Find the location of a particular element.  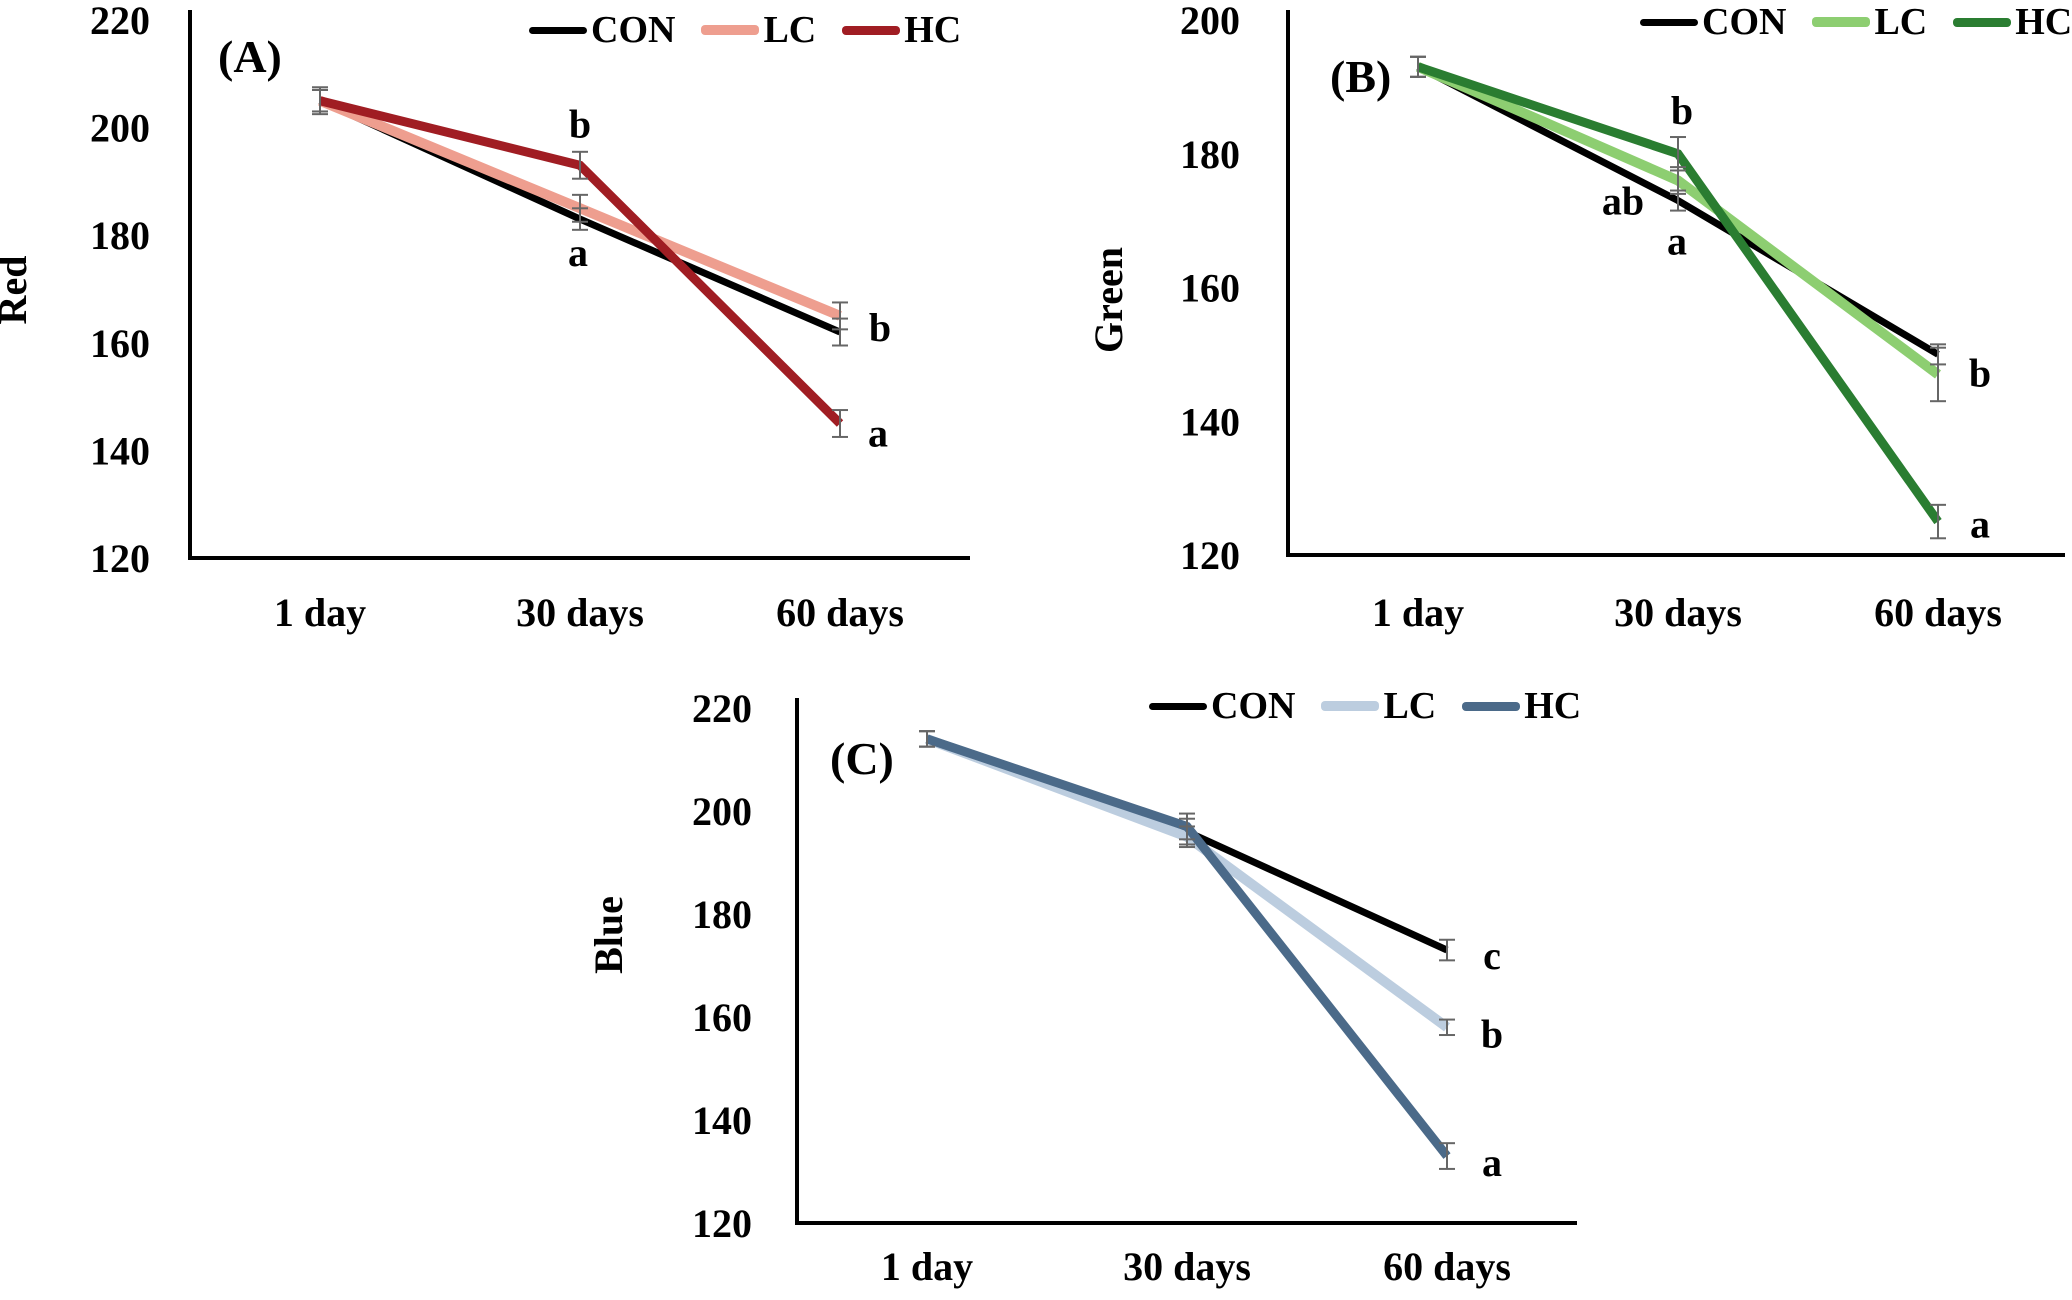

panel-letter: (C) is located at coordinates (862, 758).